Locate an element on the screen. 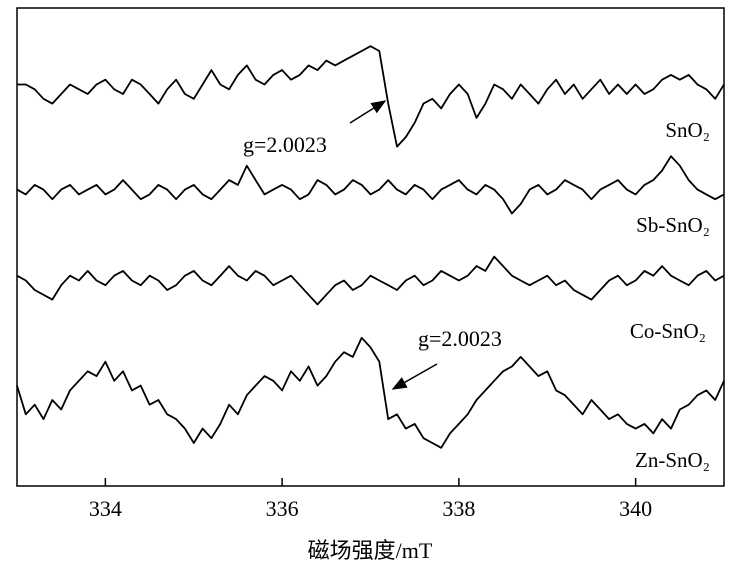 Image resolution: width=735 pixels, height=573 pixels. x-axis-label: 磁场强度/mT is located at coordinates (370, 550).